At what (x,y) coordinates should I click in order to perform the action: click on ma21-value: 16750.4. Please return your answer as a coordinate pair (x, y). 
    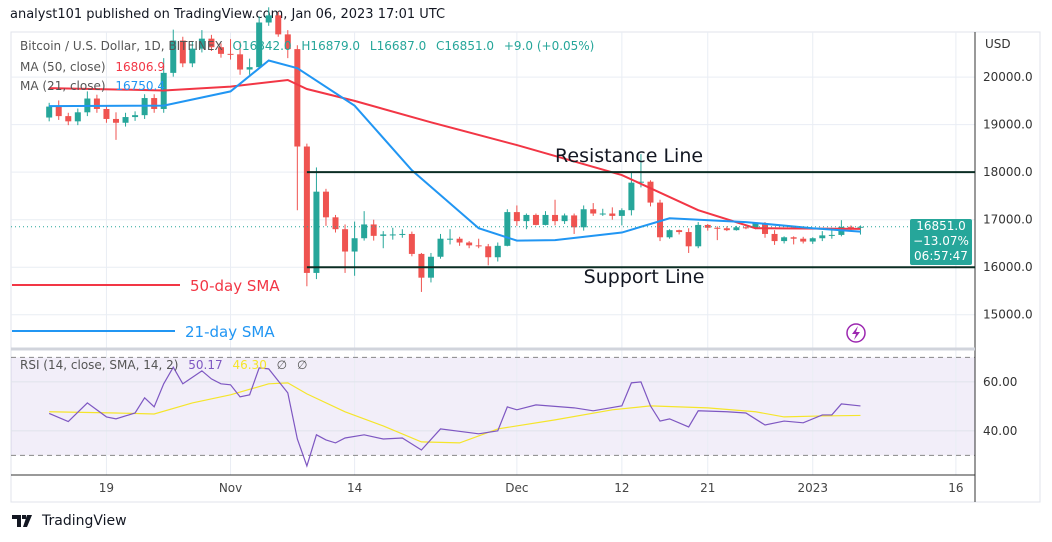
    Looking at the image, I should click on (140, 86).